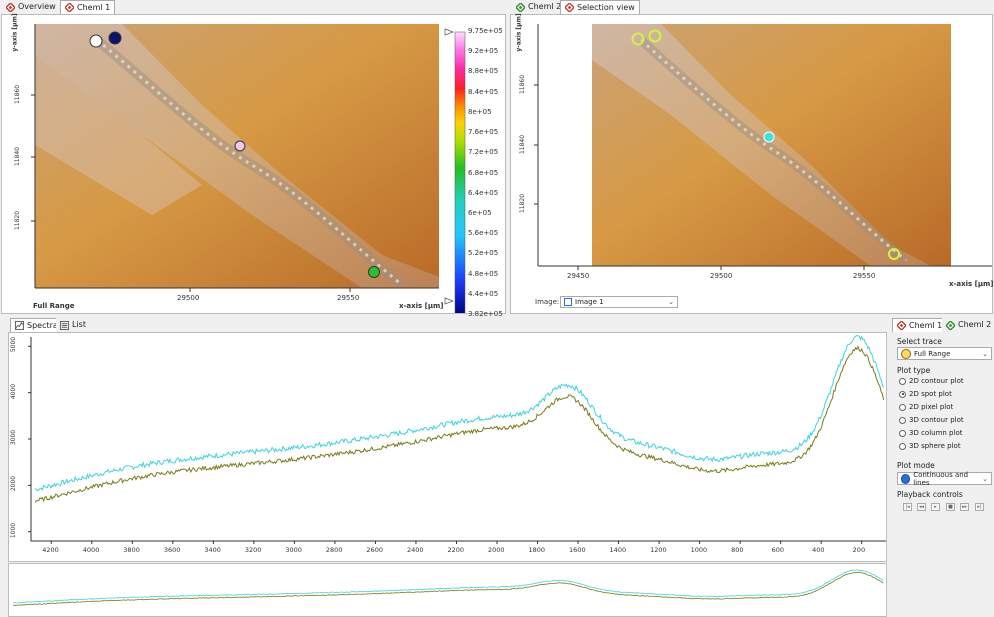  Describe the element at coordinates (930, 446) in the screenshot. I see `radio-3d-sphere: 3D sphere plot` at that location.